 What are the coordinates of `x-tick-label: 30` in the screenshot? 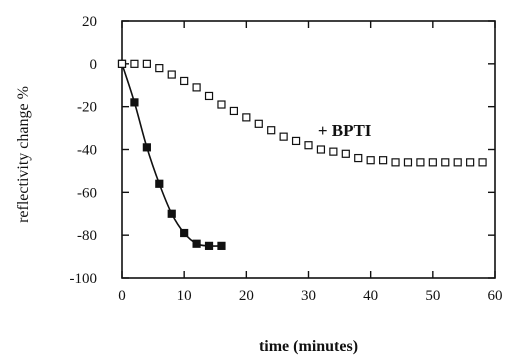 It's located at (308, 296).